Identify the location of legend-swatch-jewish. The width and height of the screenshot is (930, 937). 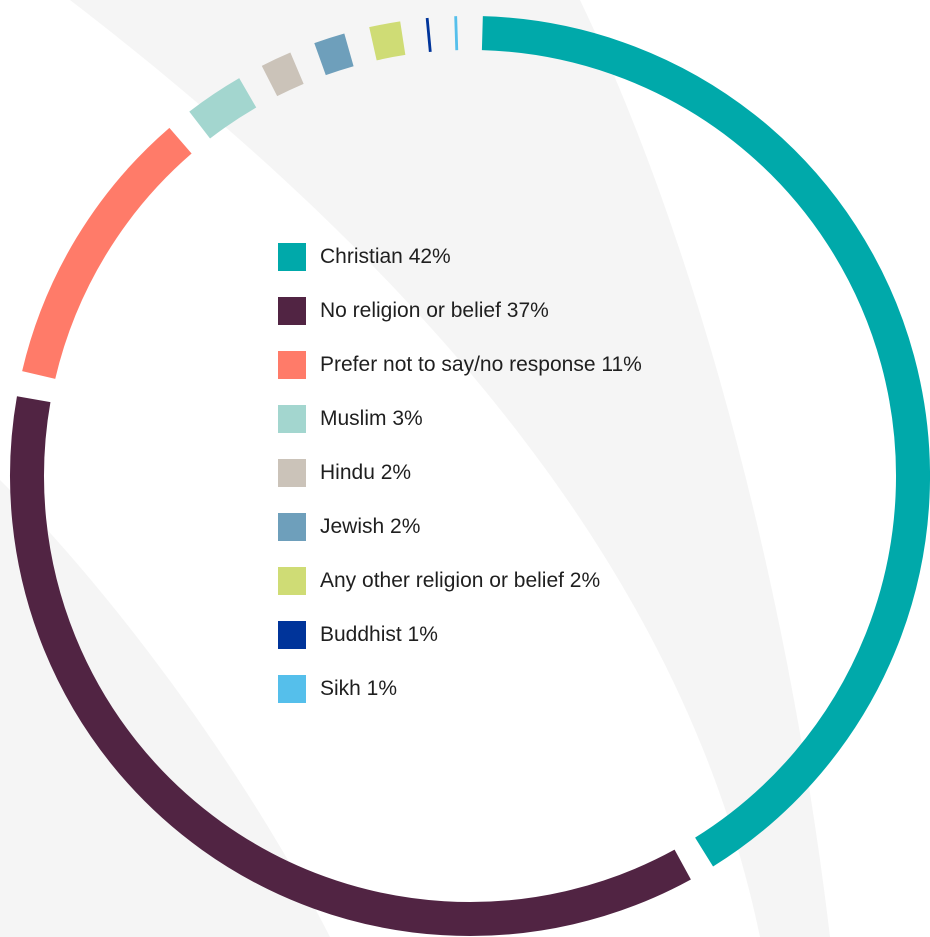
(292, 527).